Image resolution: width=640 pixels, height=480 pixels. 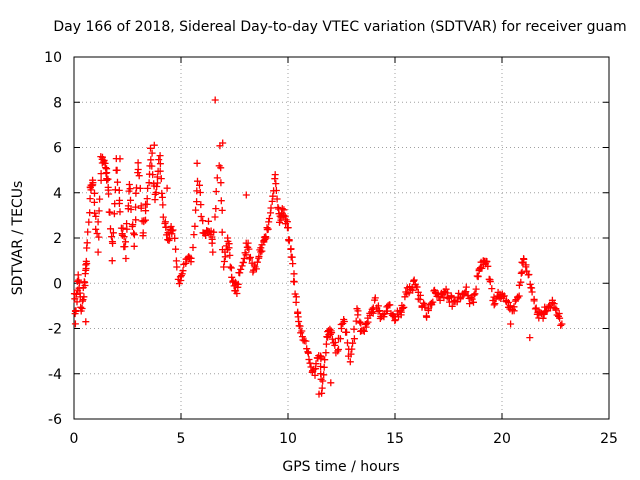 What do you see at coordinates (340, 467) in the screenshot?
I see `x-axis-label: GPS time / hours` at bounding box center [340, 467].